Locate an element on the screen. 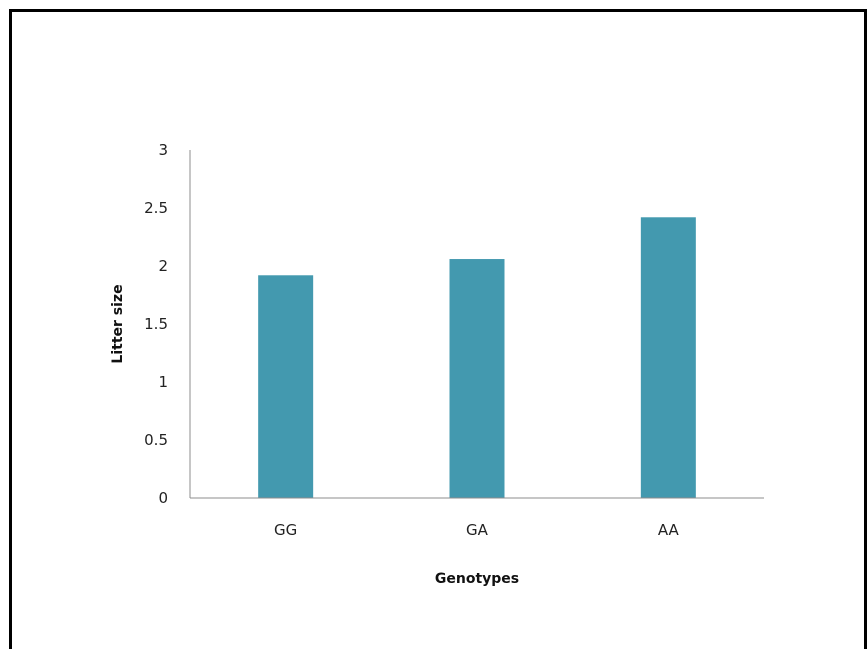 This screenshot has width=867, height=649. x-tick-label: GA is located at coordinates (477, 530).